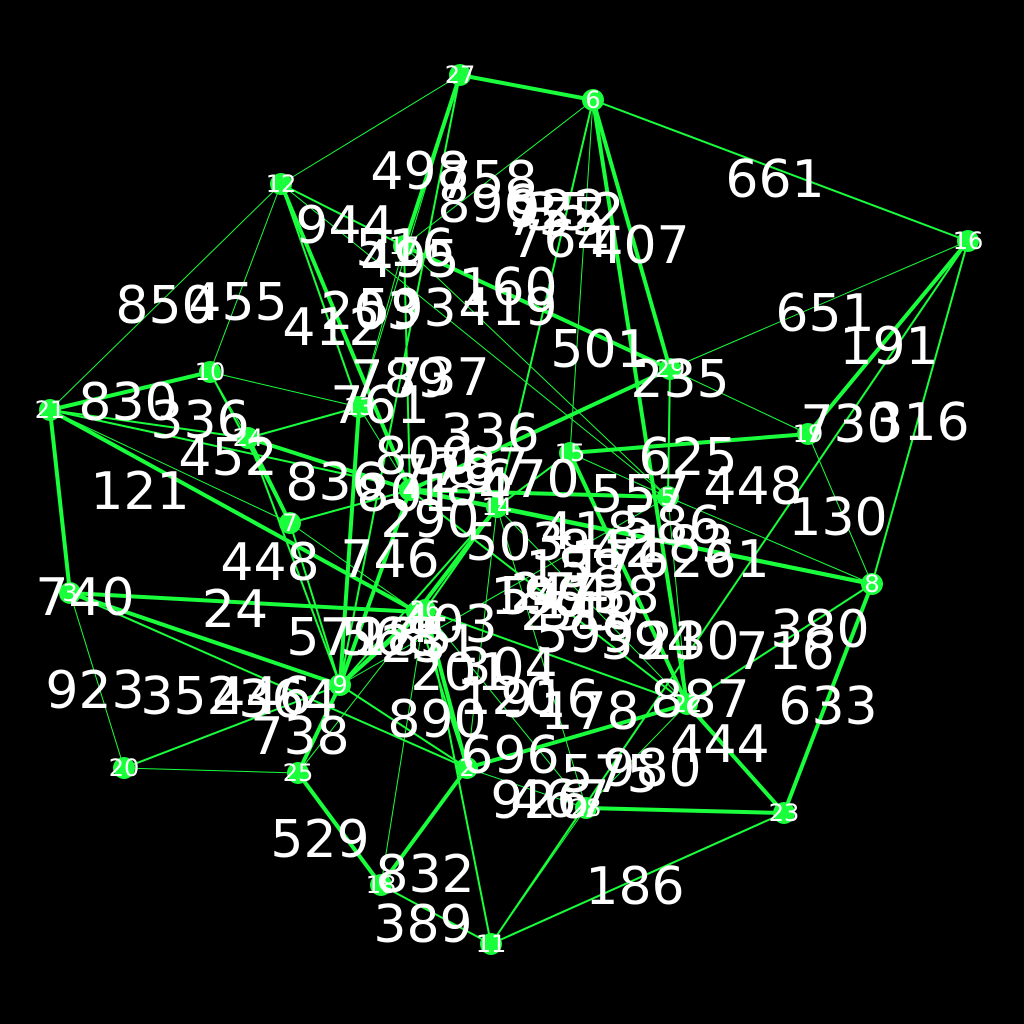 The image size is (1024, 1024). I want to click on node-14: 14, so click(497, 507).